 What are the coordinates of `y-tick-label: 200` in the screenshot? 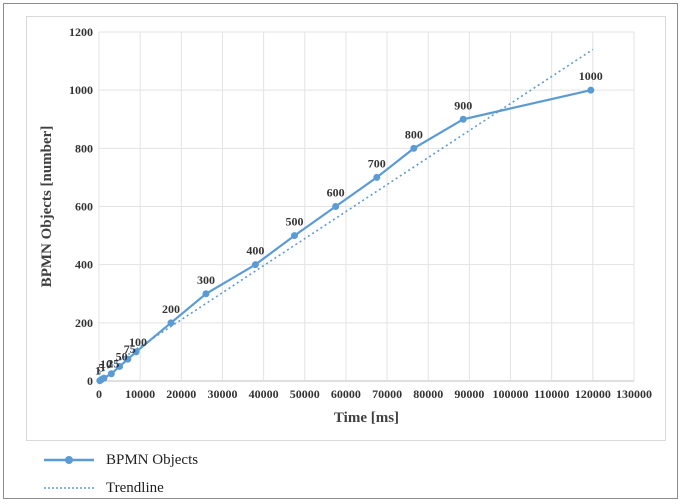 It's located at (84, 323).